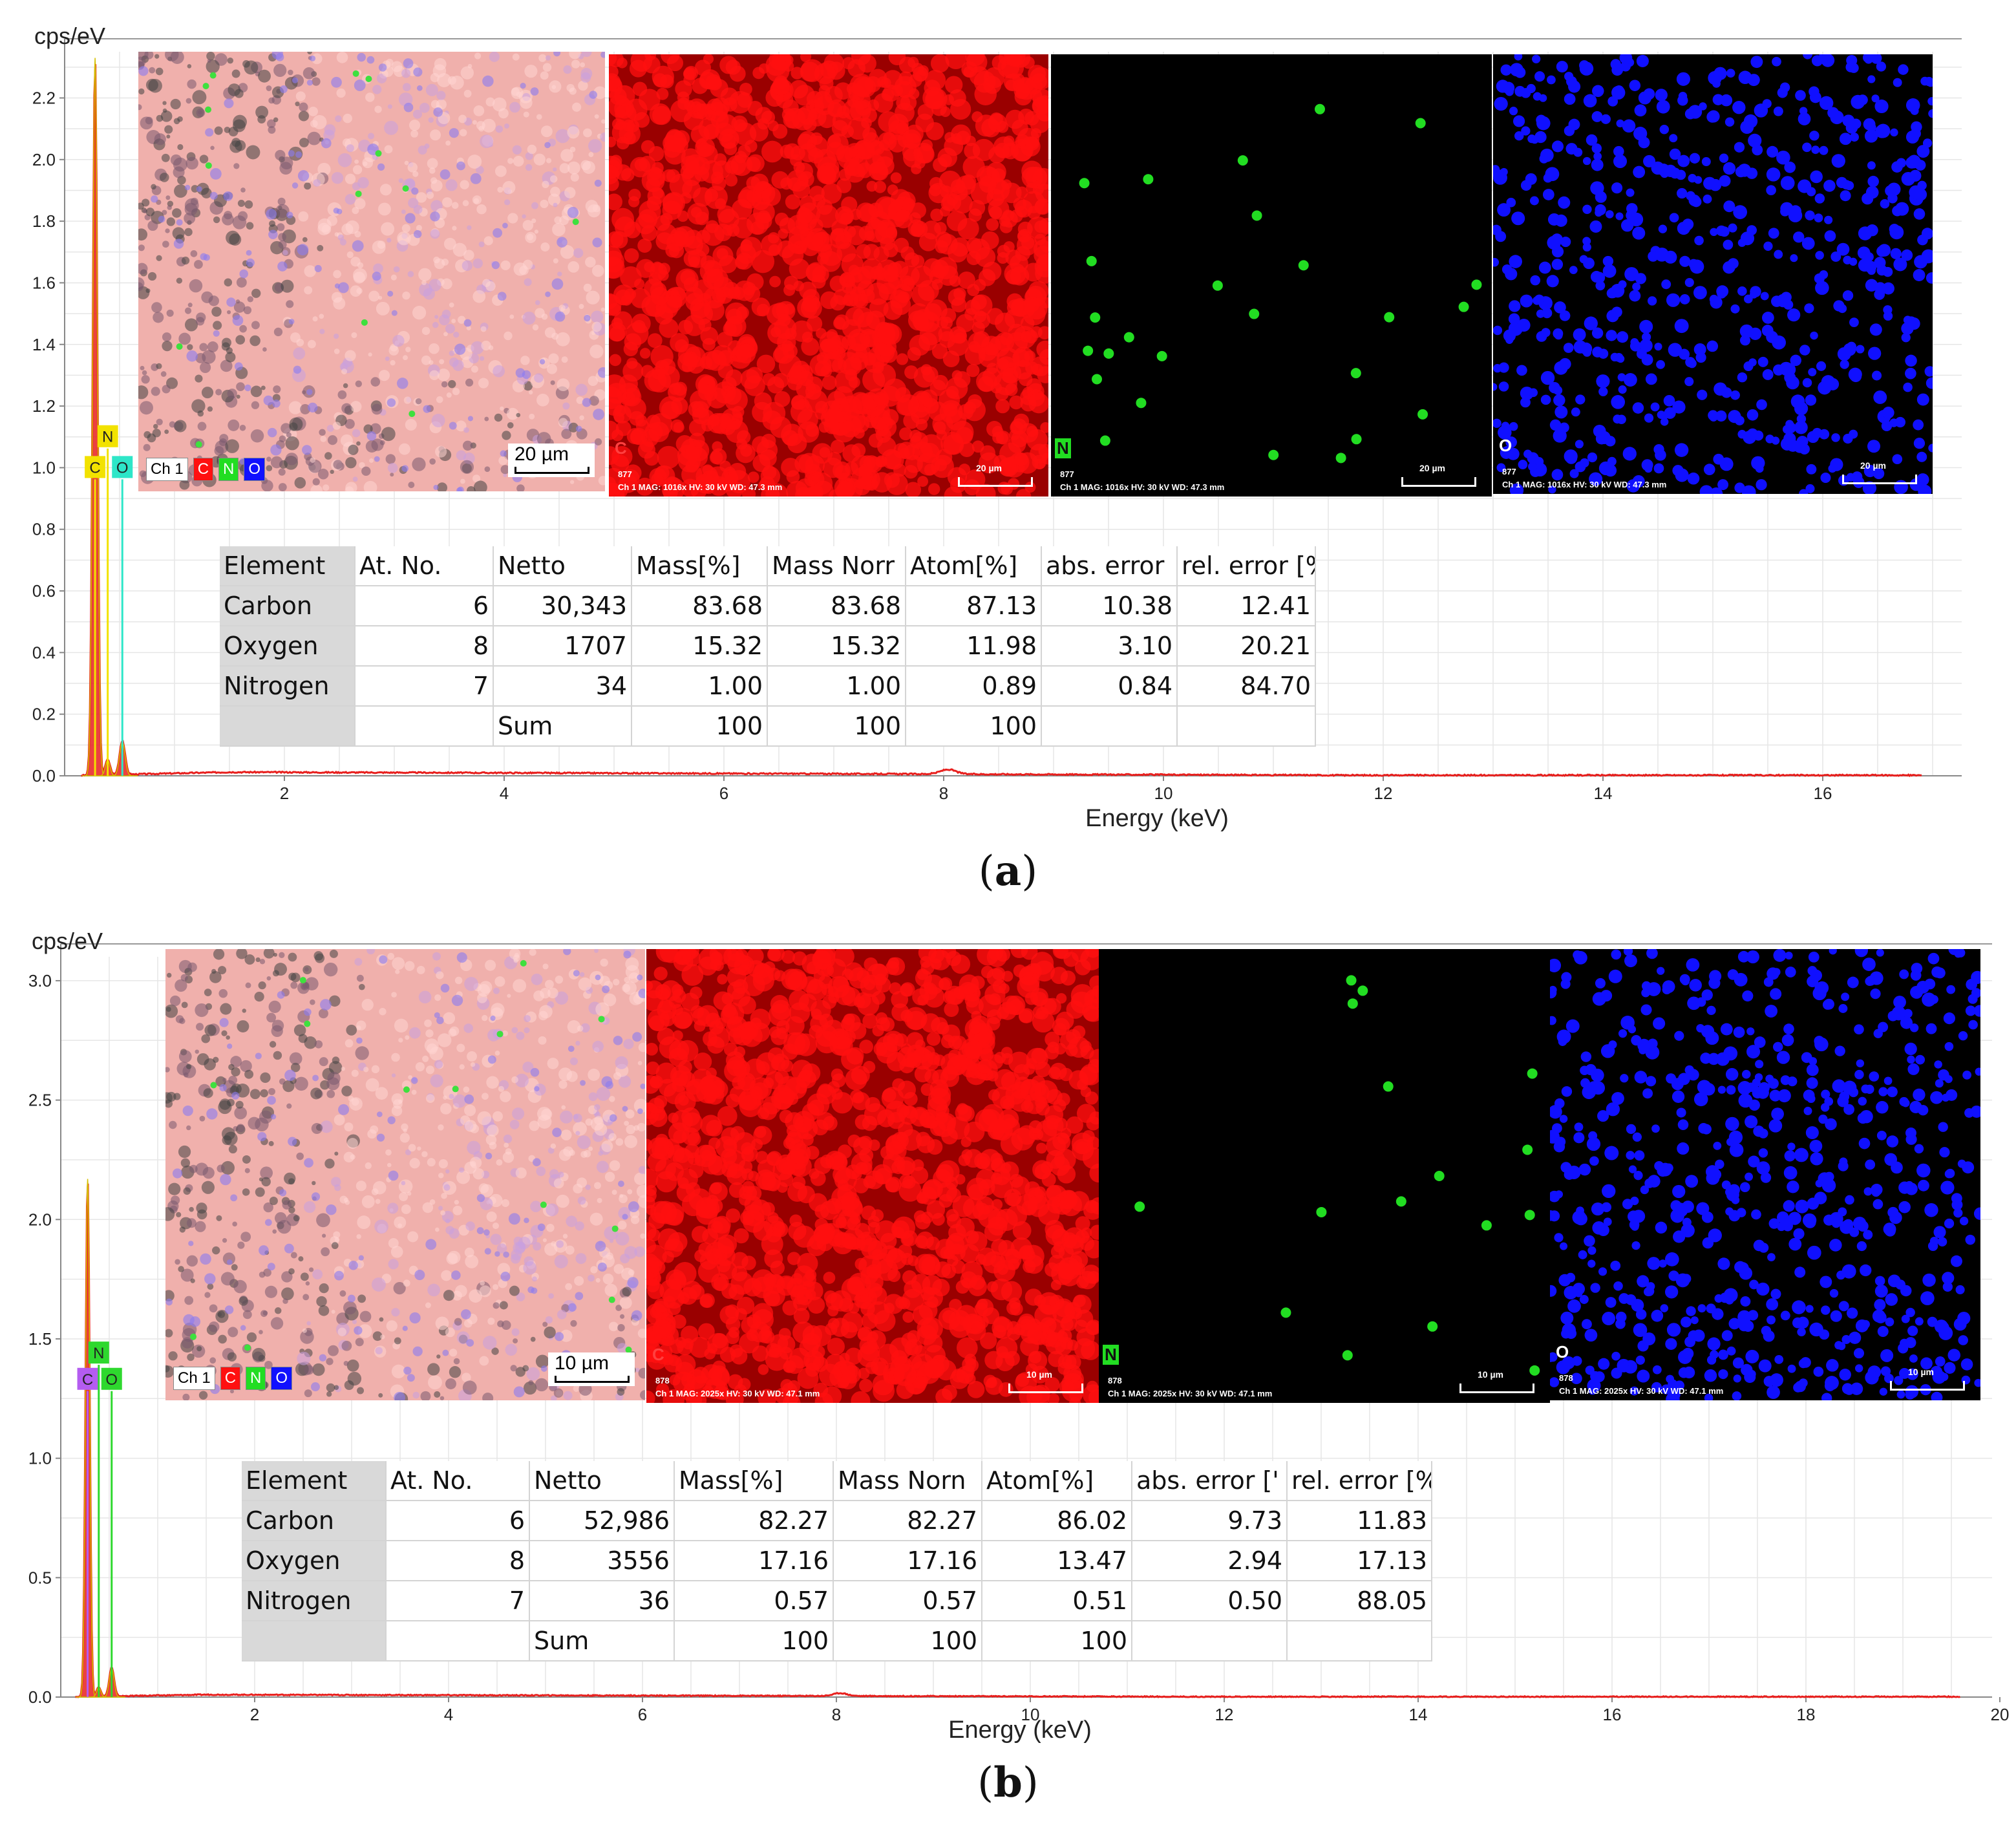 This screenshot has height=1838, width=2016. I want to click on y-tick-label: 1.5, so click(40, 1339).